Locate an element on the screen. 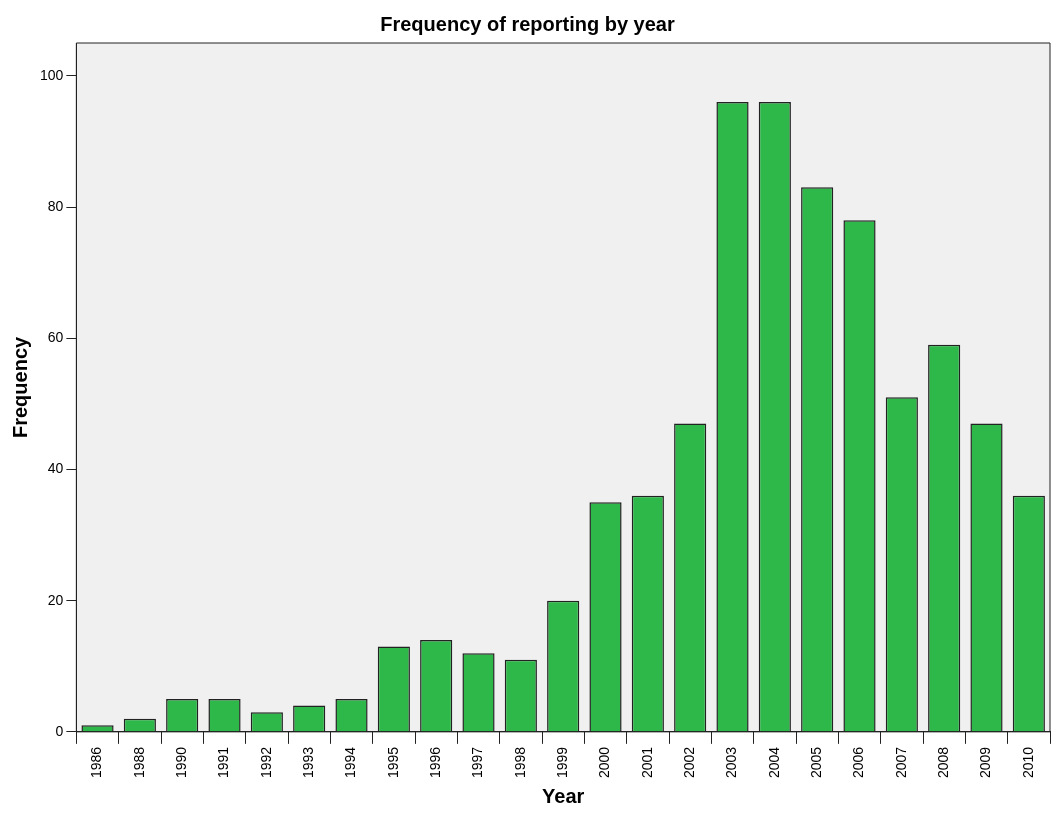  x-tick-label: 2001 is located at coordinates (646, 762).